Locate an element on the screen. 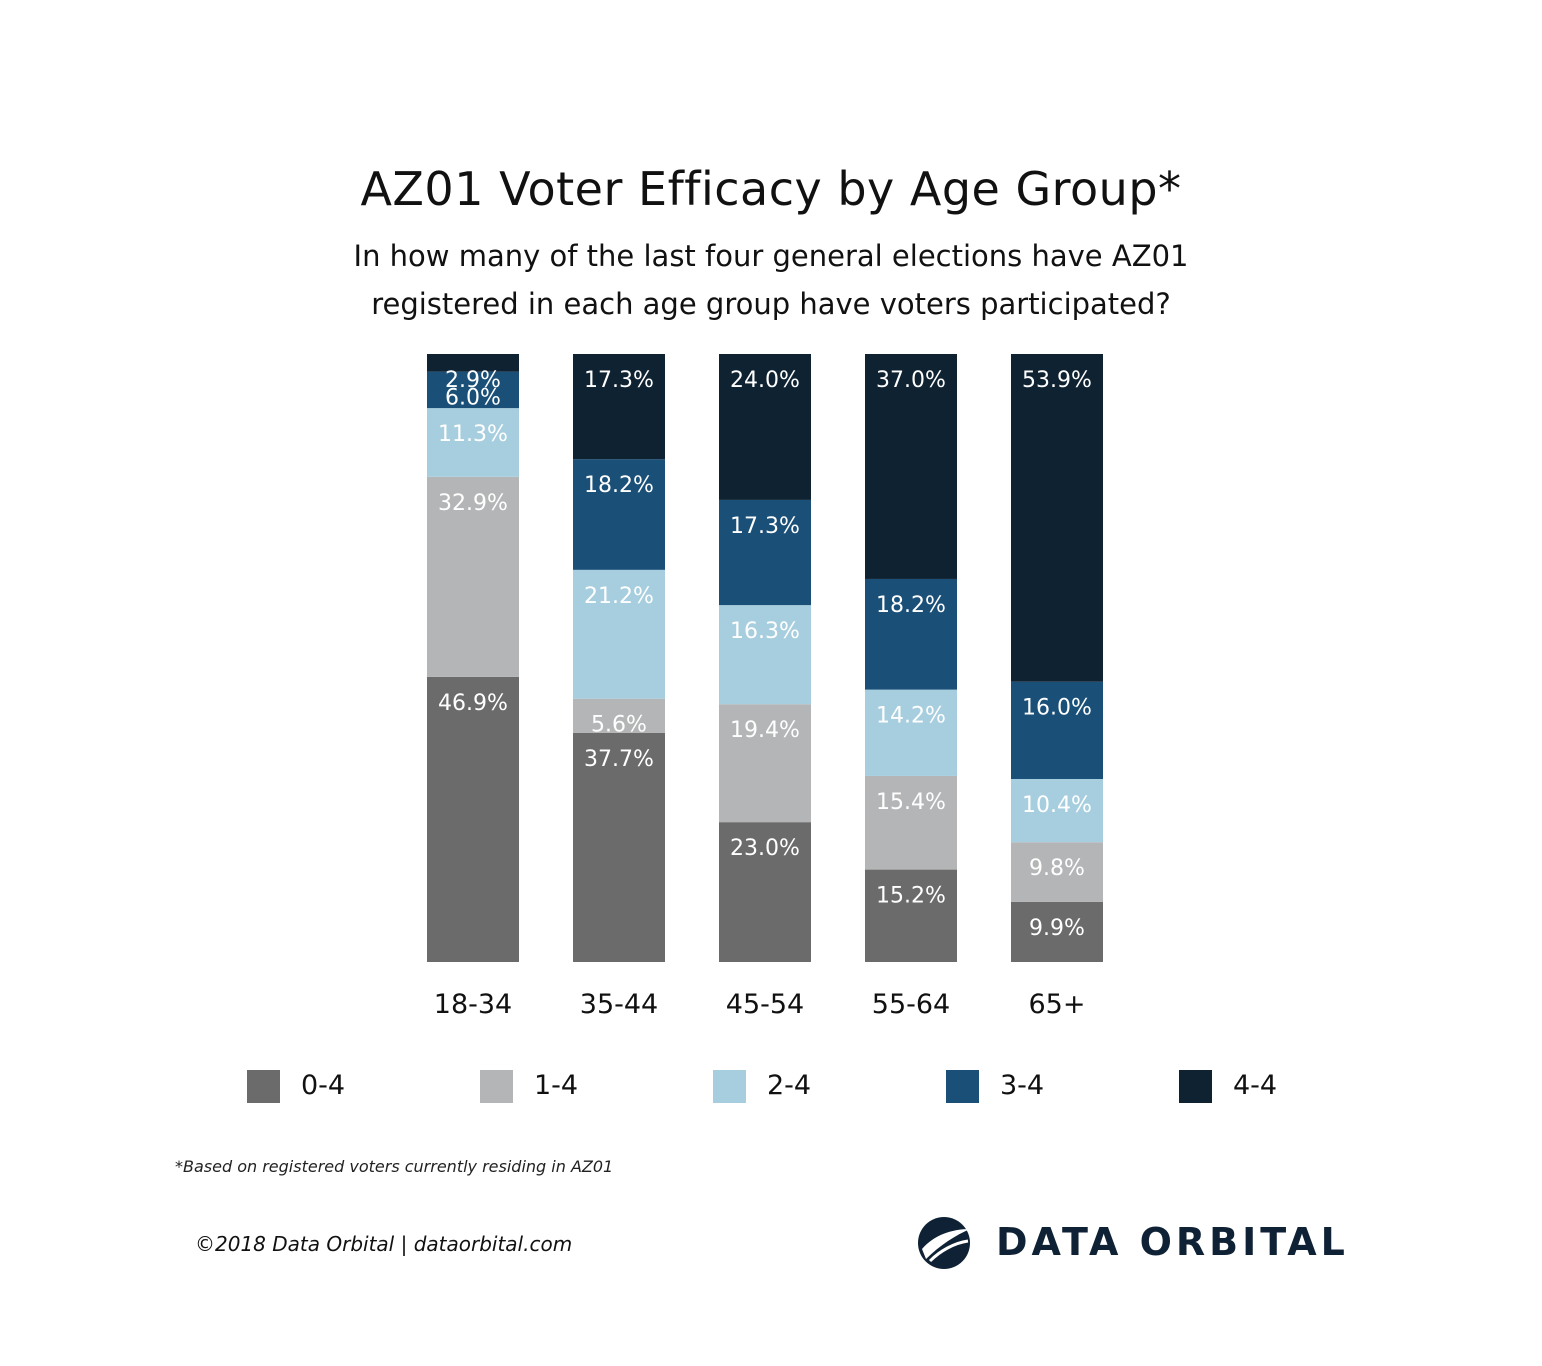 The height and width of the screenshot is (1366, 1542). data-label-55-64-1-4: 15.4% is located at coordinates (911, 802).